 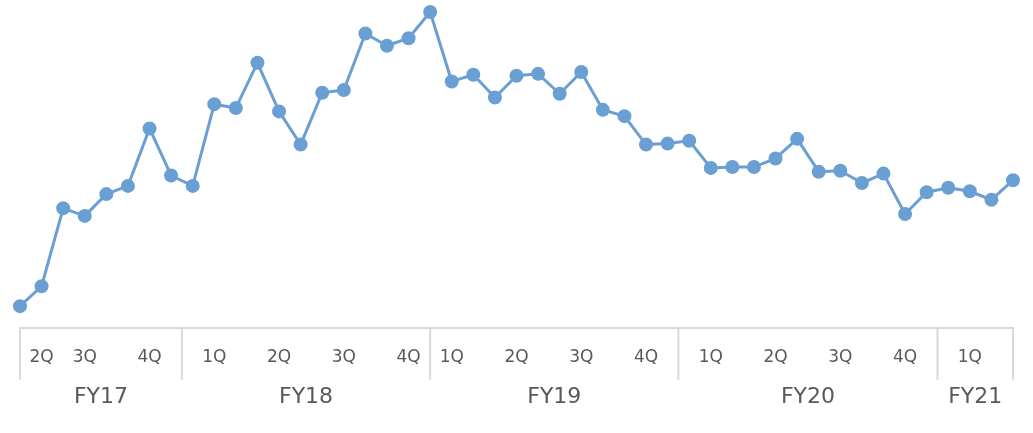 What do you see at coordinates (975, 396) in the screenshot?
I see `text: FY21` at bounding box center [975, 396].